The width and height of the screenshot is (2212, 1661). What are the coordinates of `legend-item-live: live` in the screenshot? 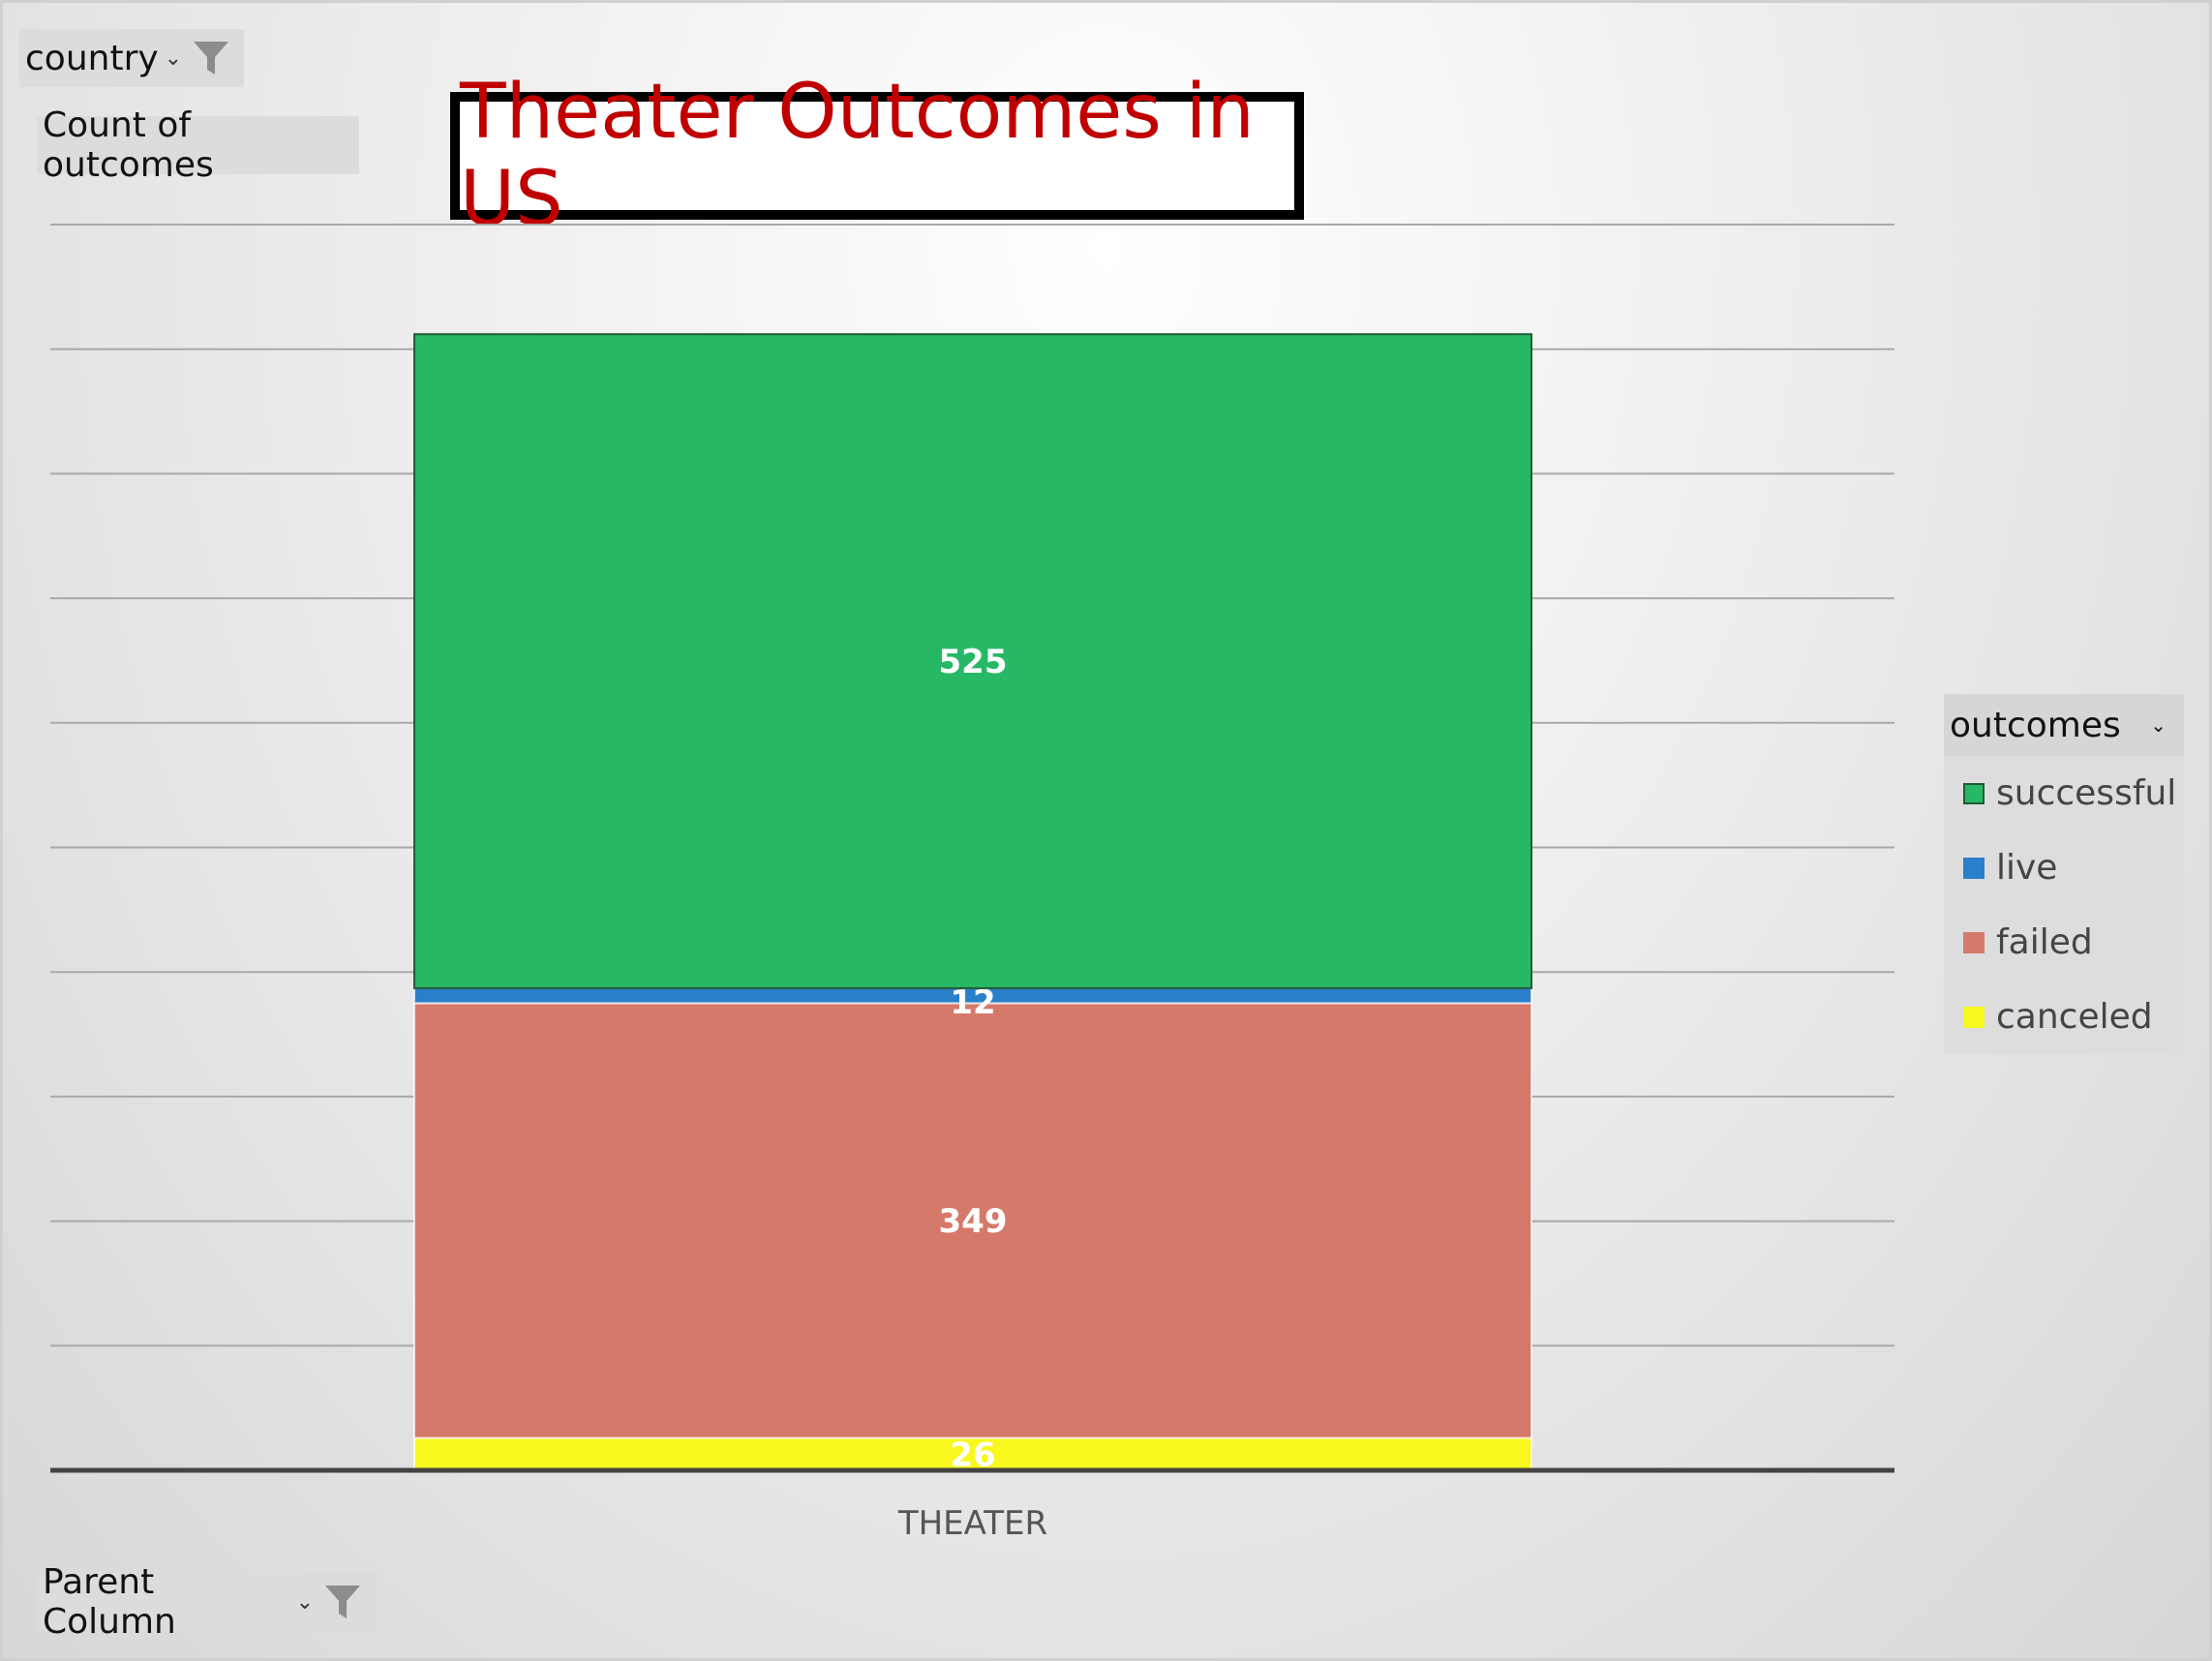 It's located at (2064, 867).